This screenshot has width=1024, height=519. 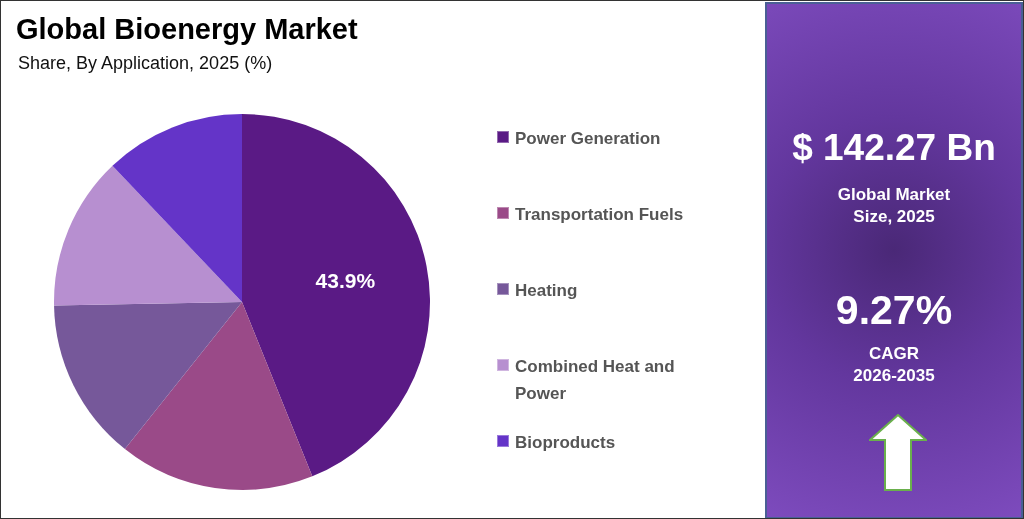 I want to click on legend-label: Bioproducts, so click(x=566, y=443).